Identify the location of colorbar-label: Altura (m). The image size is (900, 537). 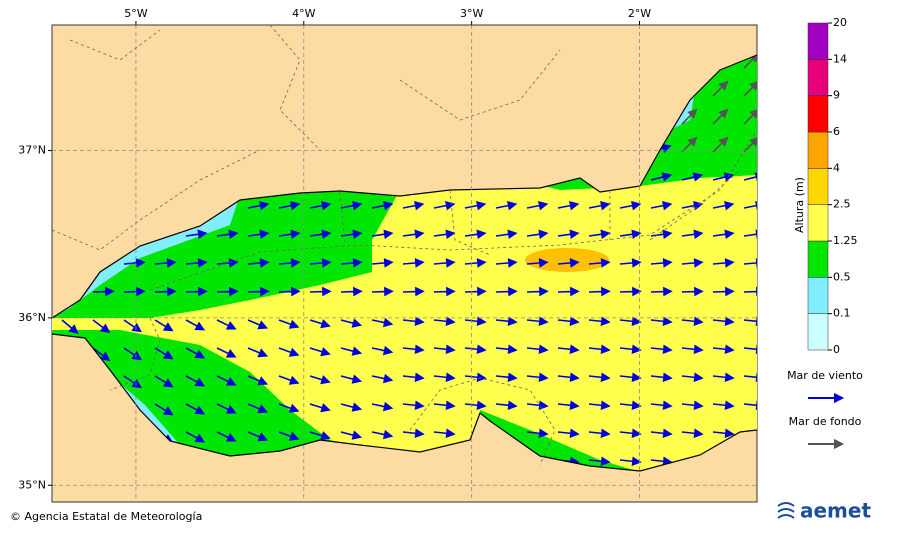
(799, 205).